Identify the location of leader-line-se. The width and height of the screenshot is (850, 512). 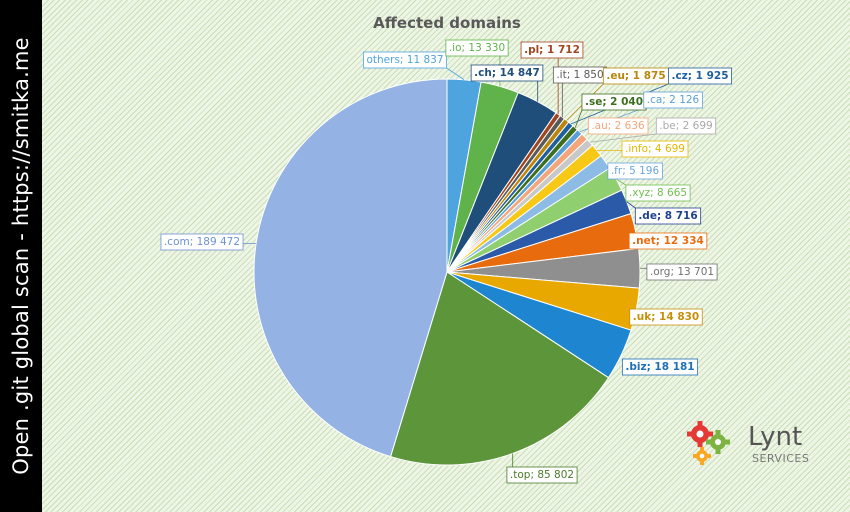
(578, 118).